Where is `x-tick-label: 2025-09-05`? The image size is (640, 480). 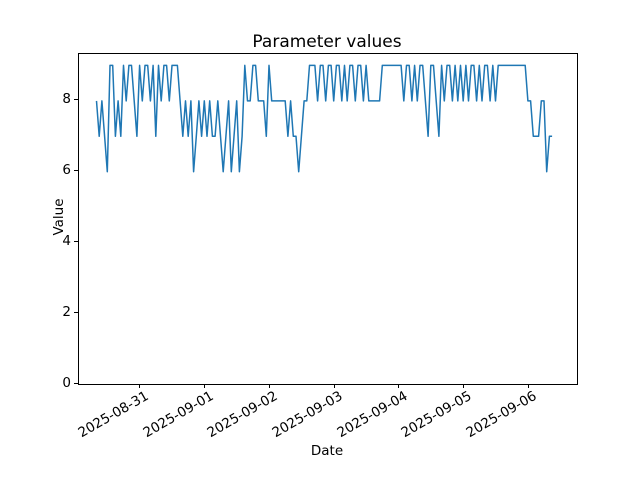 x-tick-label: 2025-09-05 is located at coordinates (436, 415).